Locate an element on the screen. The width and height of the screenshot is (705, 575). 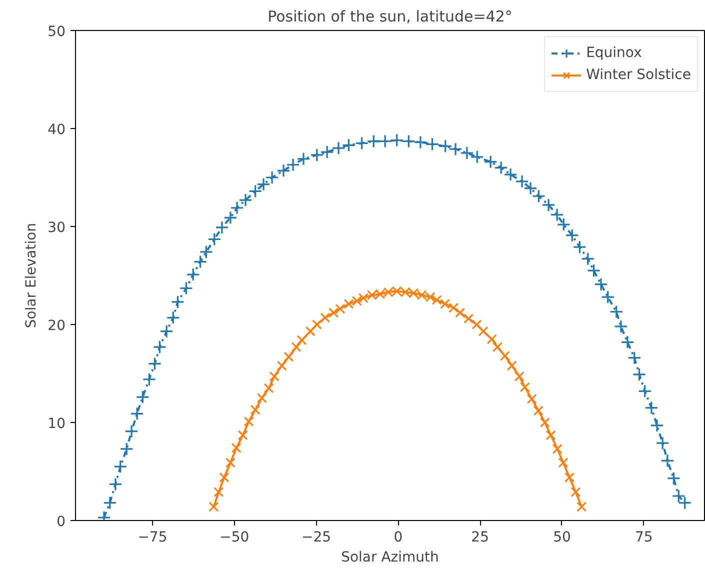
y-tick-label: 40 is located at coordinates (57, 130).